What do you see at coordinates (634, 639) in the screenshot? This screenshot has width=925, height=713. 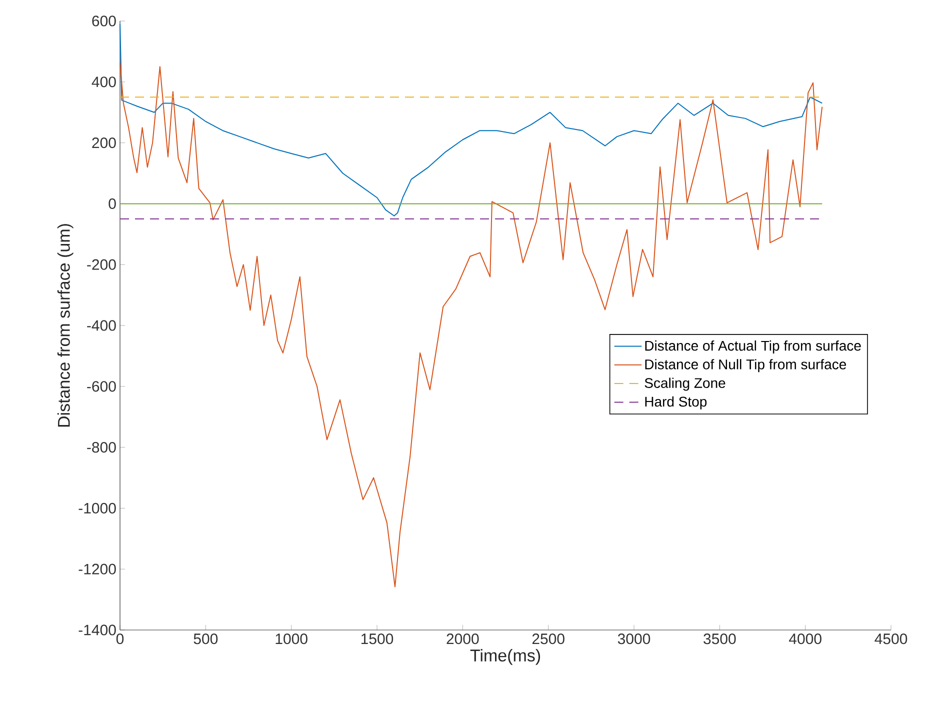 I see `x-tick-label: 3000` at bounding box center [634, 639].